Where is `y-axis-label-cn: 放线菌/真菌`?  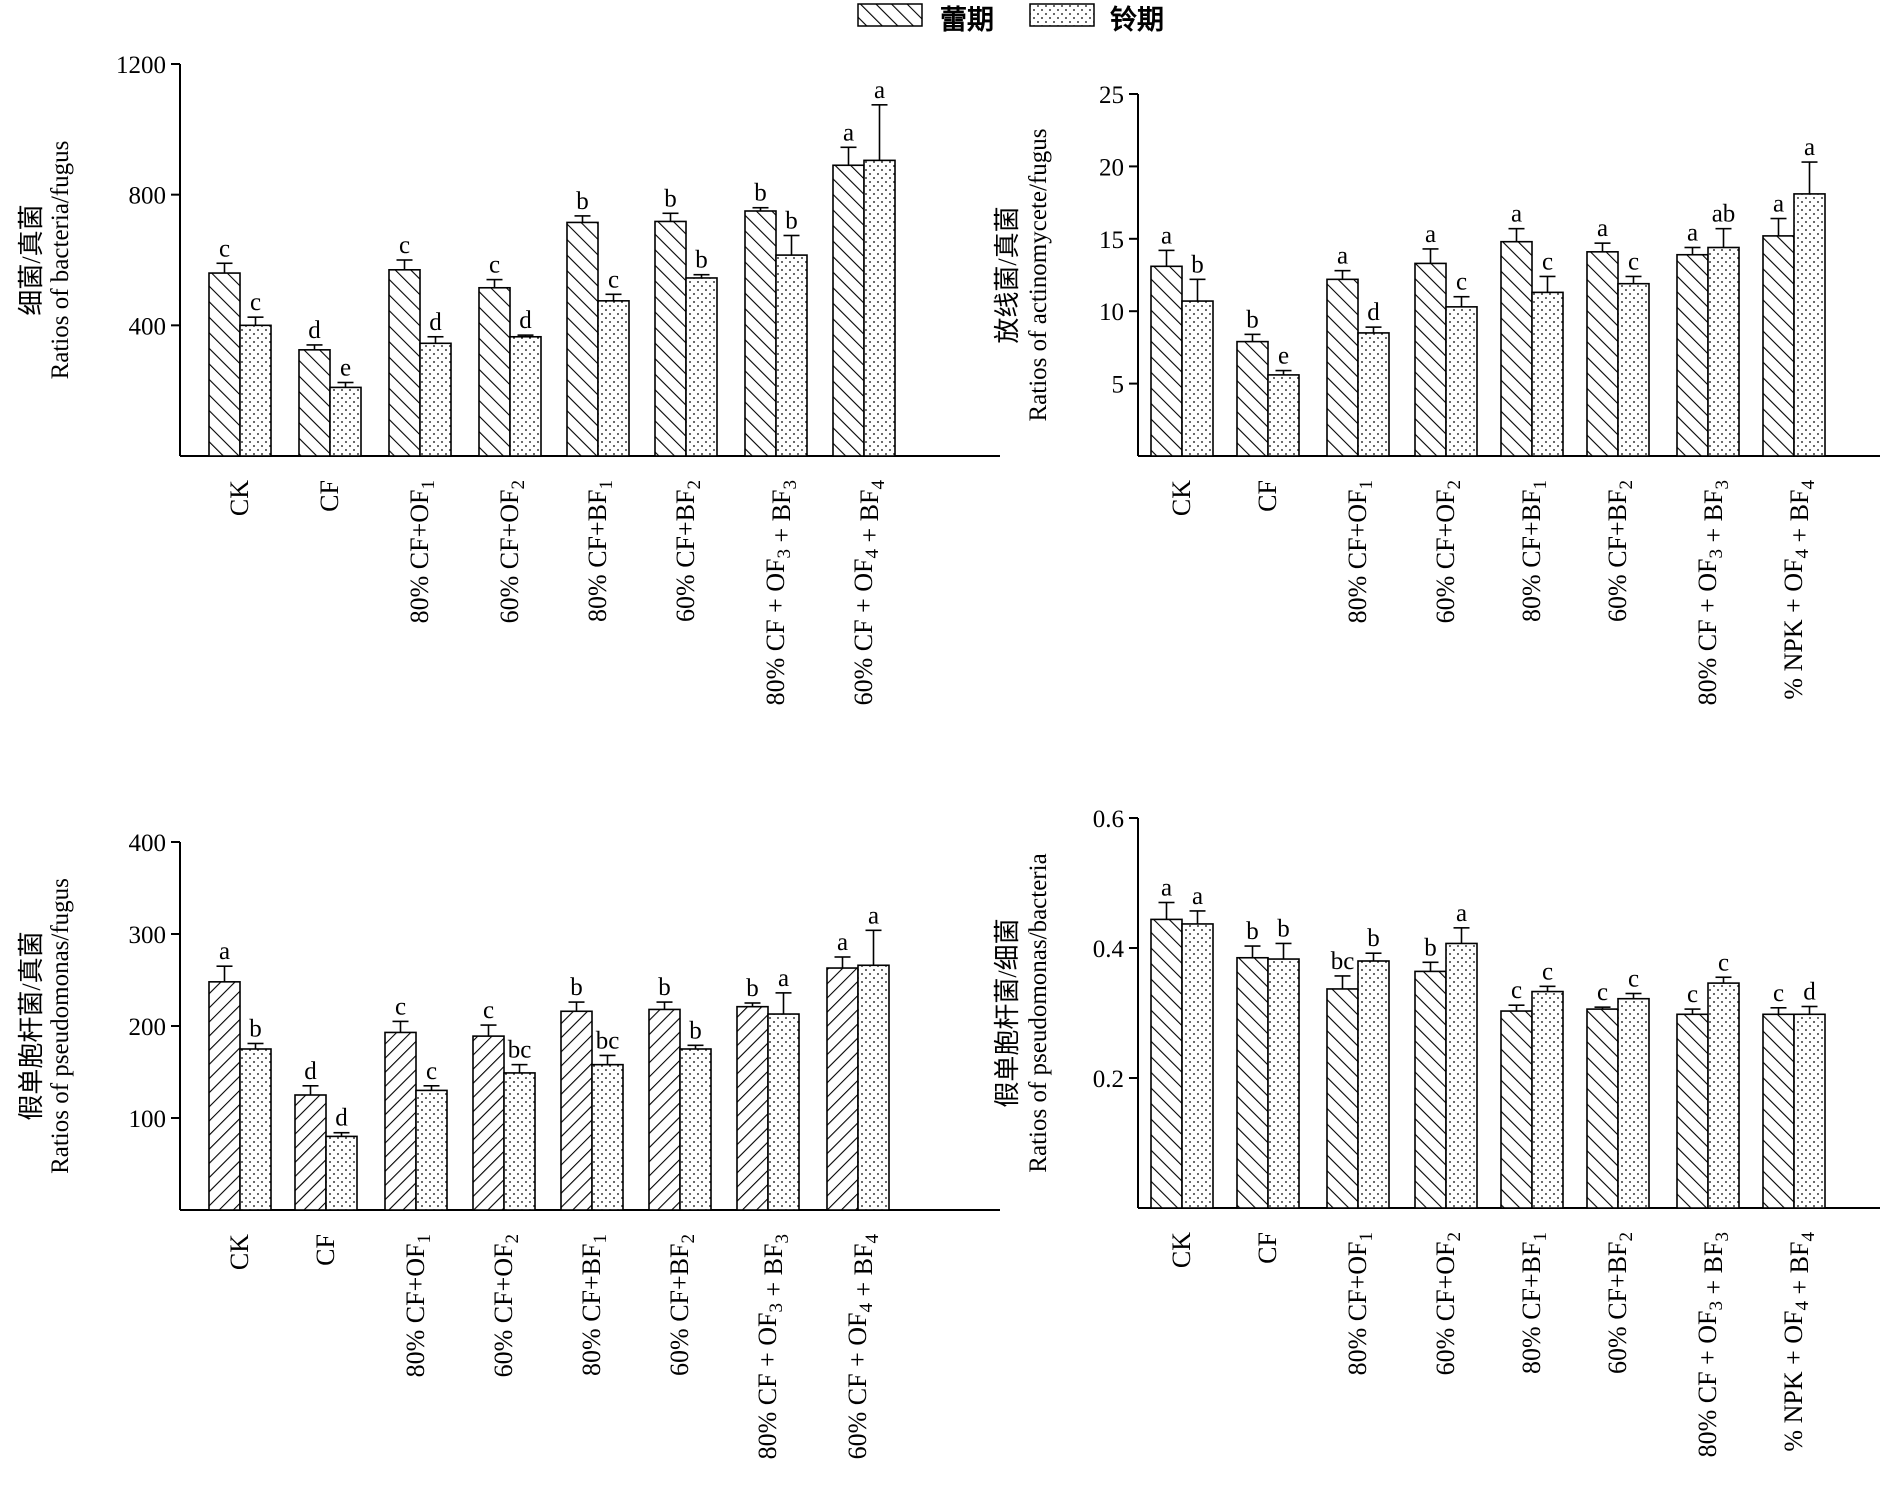 y-axis-label-cn: 放线菌/真菌 is located at coordinates (1007, 274).